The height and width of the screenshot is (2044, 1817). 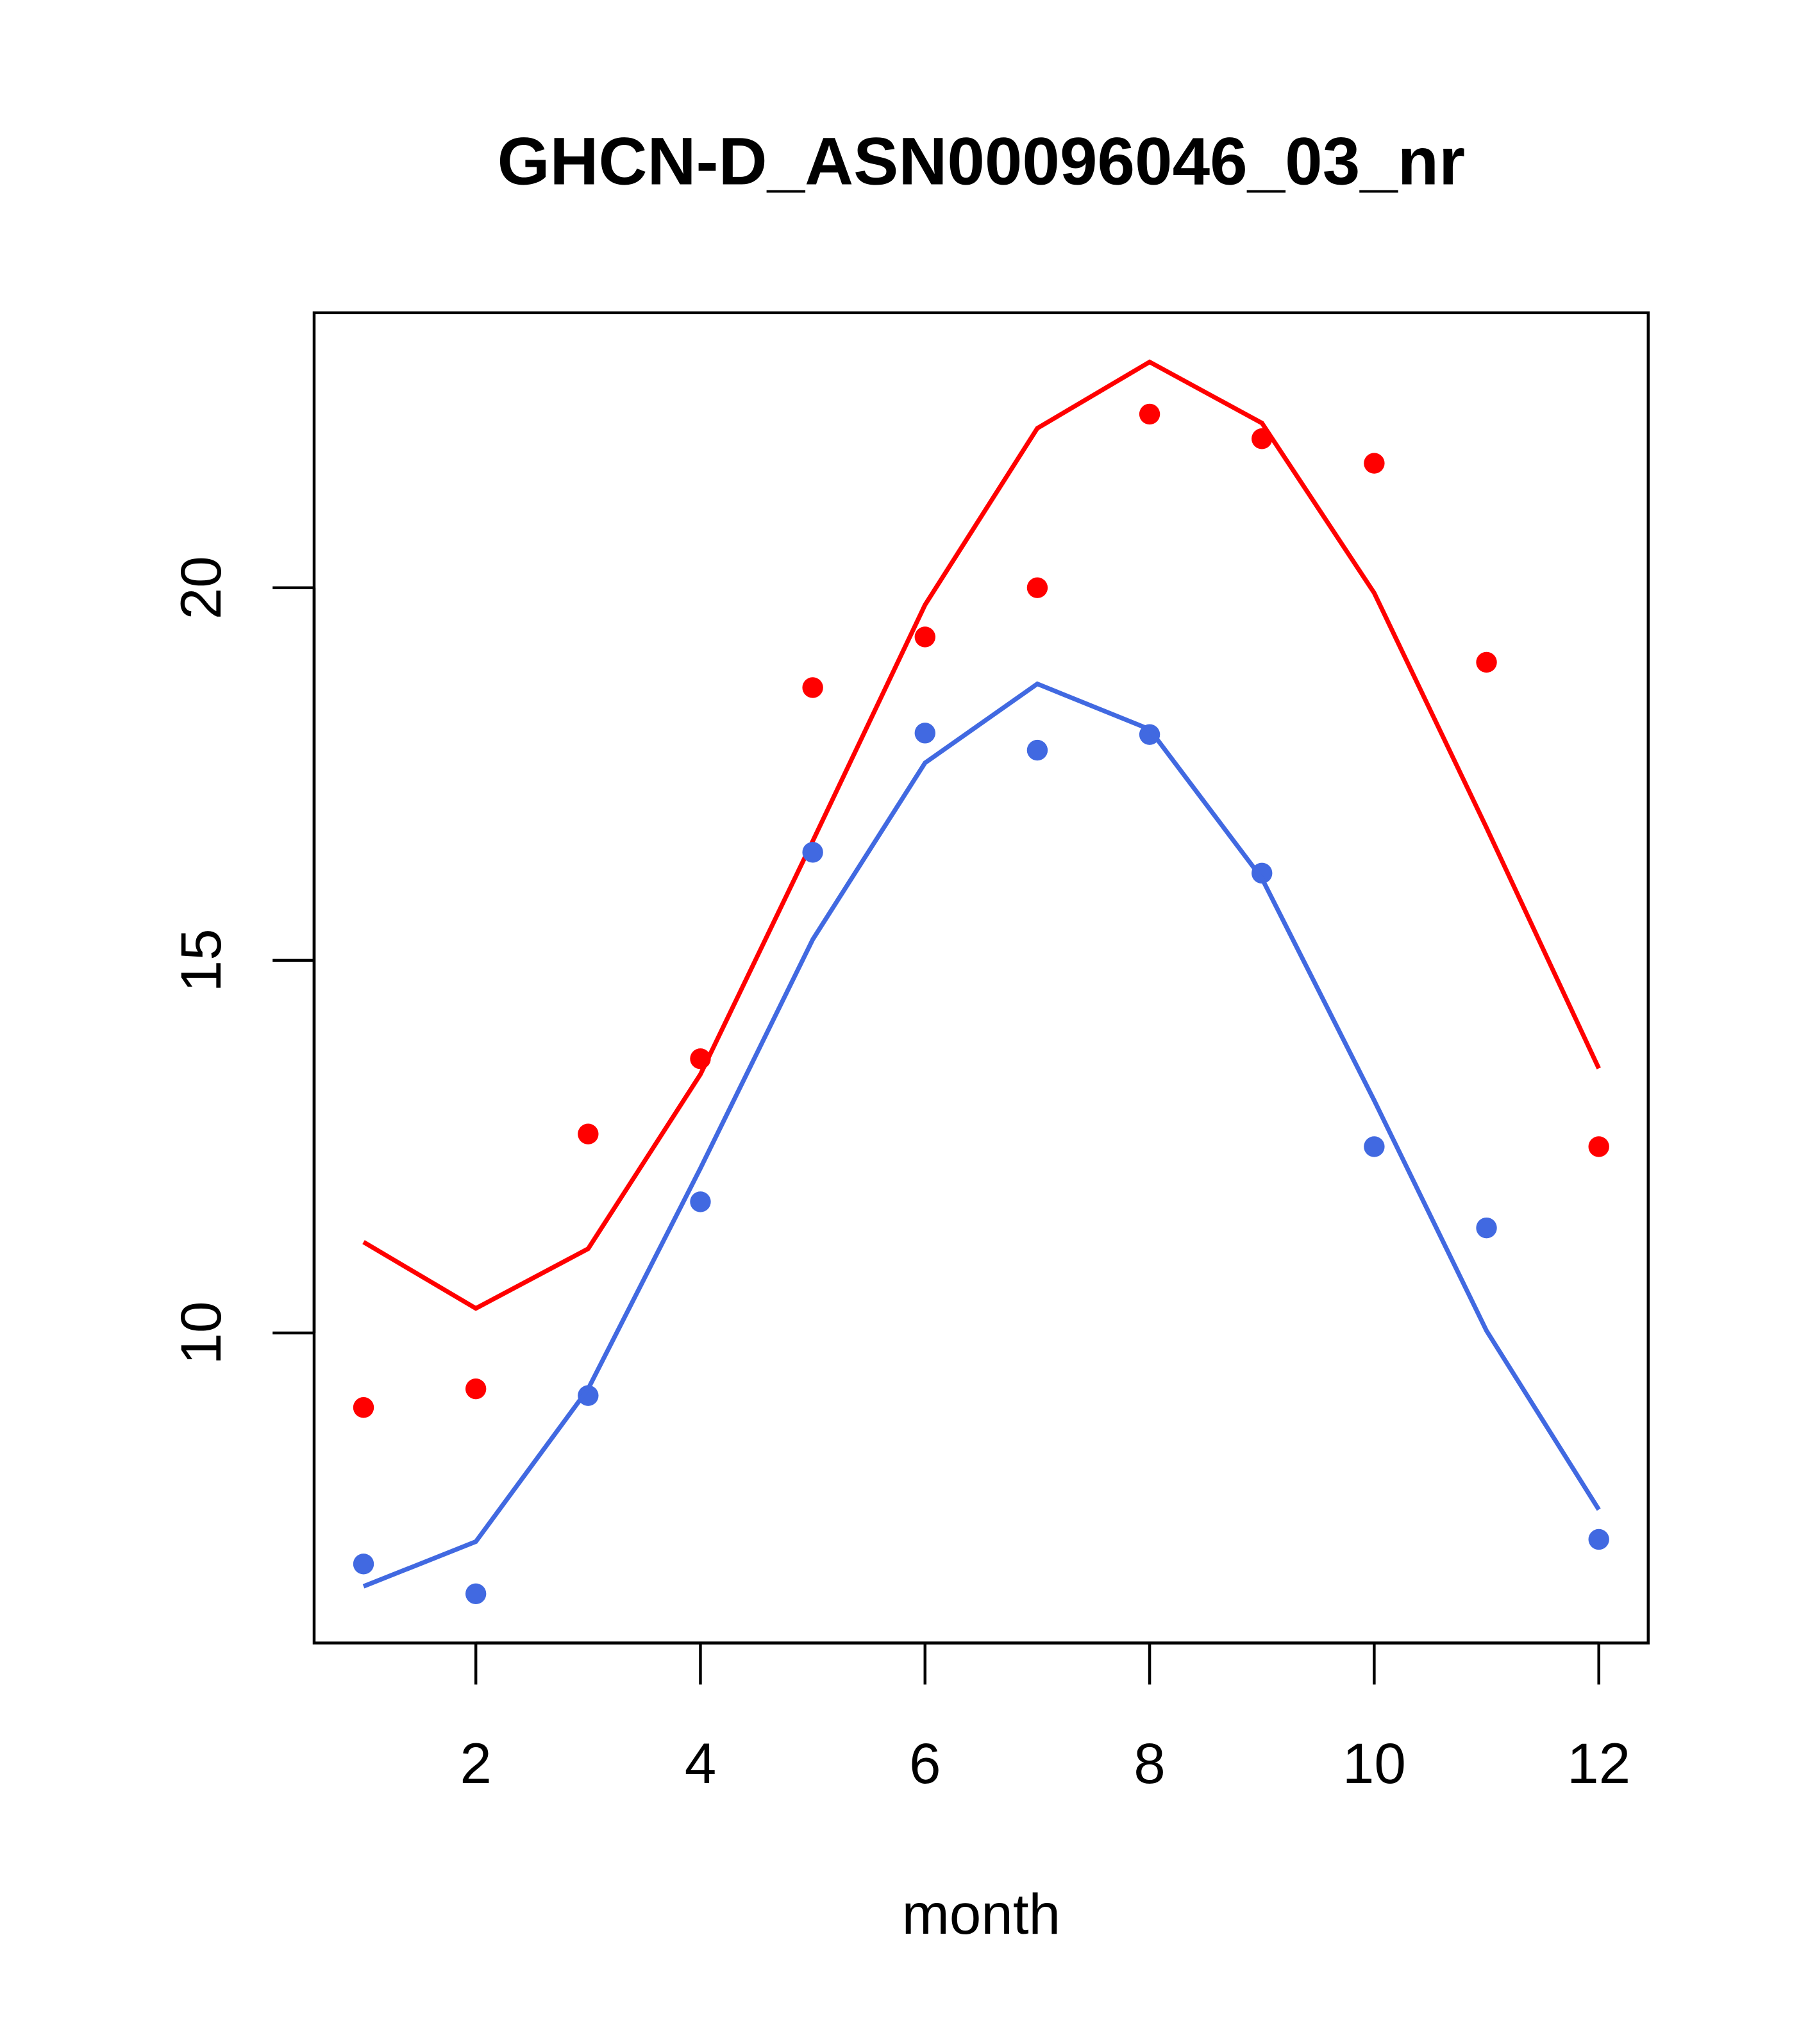 What do you see at coordinates (476, 1763) in the screenshot?
I see `x-tick-label: 2` at bounding box center [476, 1763].